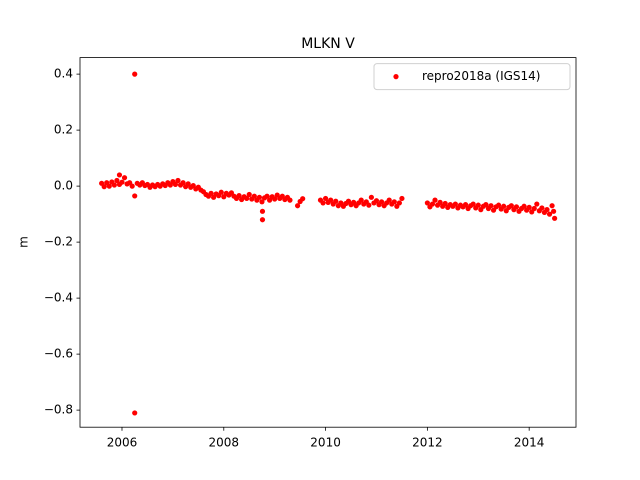 Image resolution: width=640 pixels, height=480 pixels. What do you see at coordinates (328, 44) in the screenshot?
I see `chart-title: MLKN V` at bounding box center [328, 44].